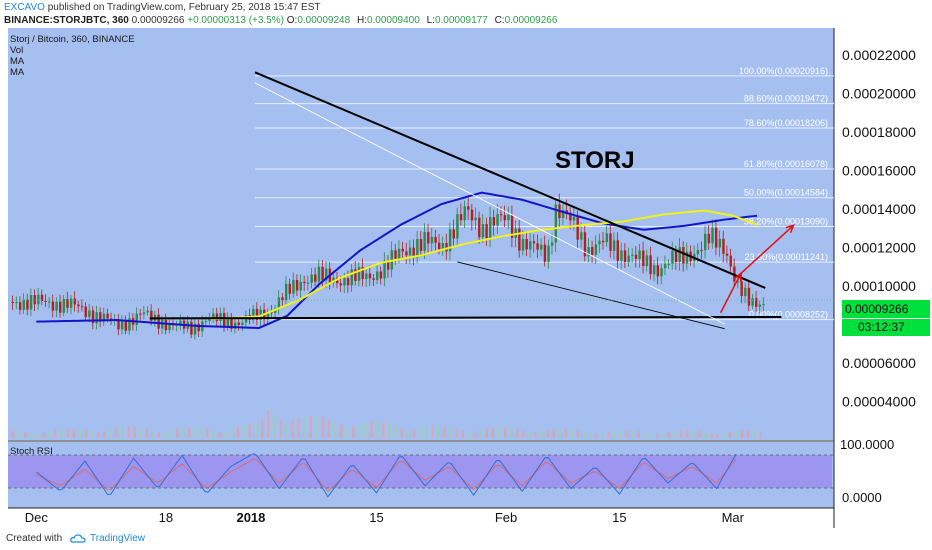 Image resolution: width=932 pixels, height=550 pixels. Describe the element at coordinates (66, 20) in the screenshot. I see `symbol-label: BINANCE:STORJBTC, 360` at that location.